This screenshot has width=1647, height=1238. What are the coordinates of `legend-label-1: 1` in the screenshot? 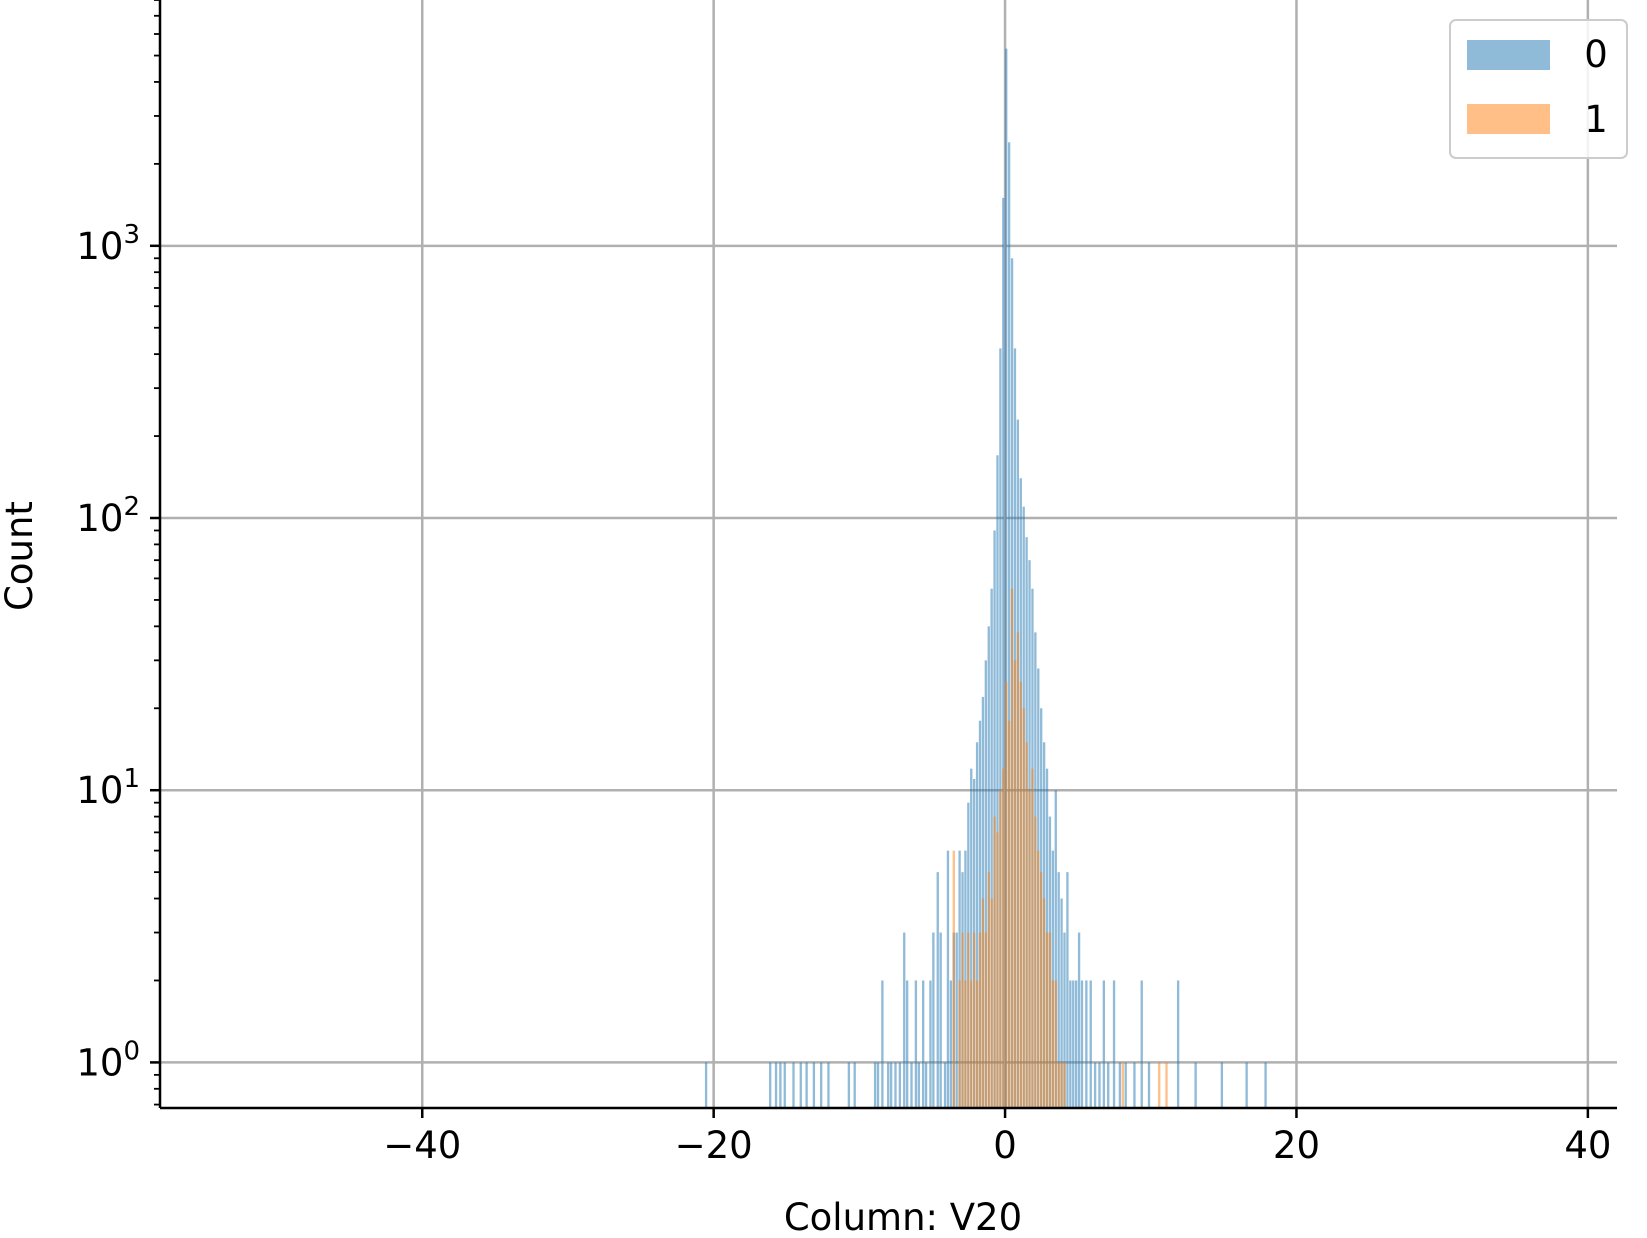 It's located at (1596, 119).